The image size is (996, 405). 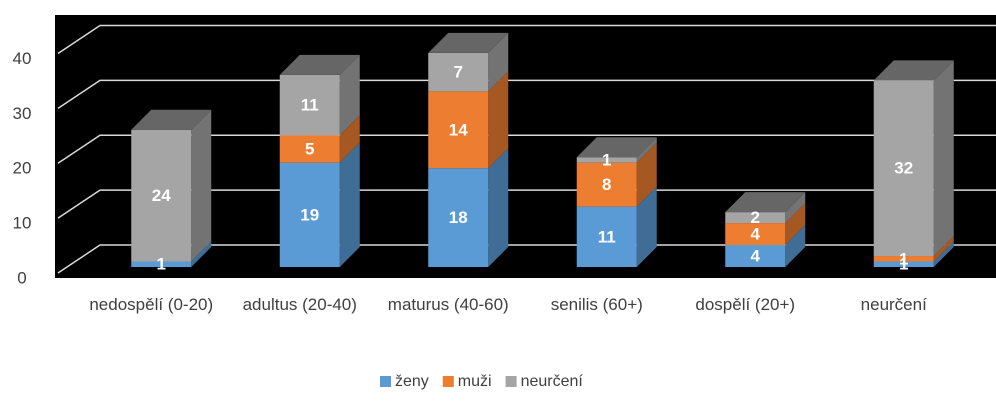 What do you see at coordinates (552, 381) in the screenshot?
I see `legend-label: neurčení` at bounding box center [552, 381].